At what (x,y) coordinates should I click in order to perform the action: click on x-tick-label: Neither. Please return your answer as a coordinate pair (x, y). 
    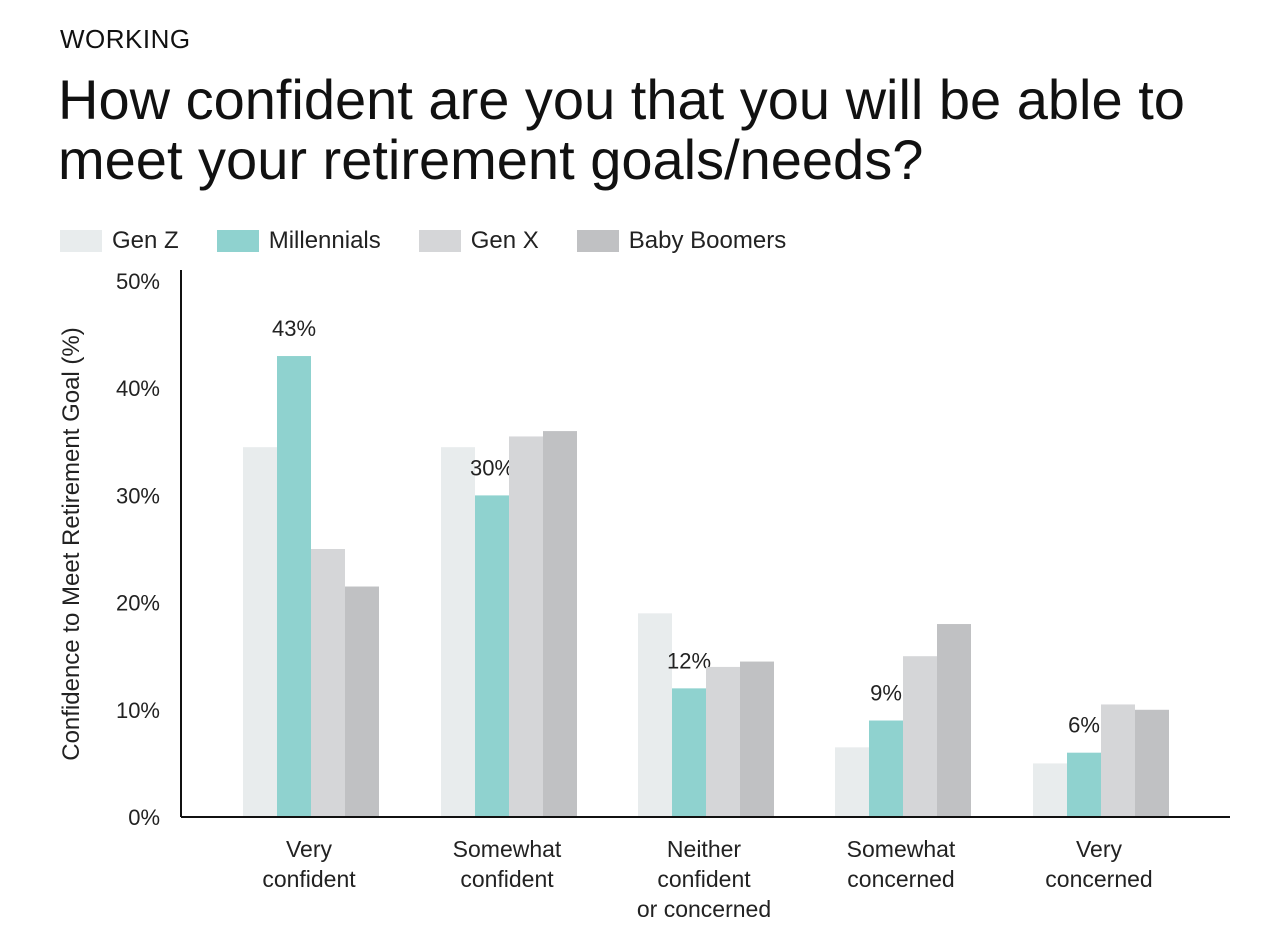
    Looking at the image, I should click on (704, 849).